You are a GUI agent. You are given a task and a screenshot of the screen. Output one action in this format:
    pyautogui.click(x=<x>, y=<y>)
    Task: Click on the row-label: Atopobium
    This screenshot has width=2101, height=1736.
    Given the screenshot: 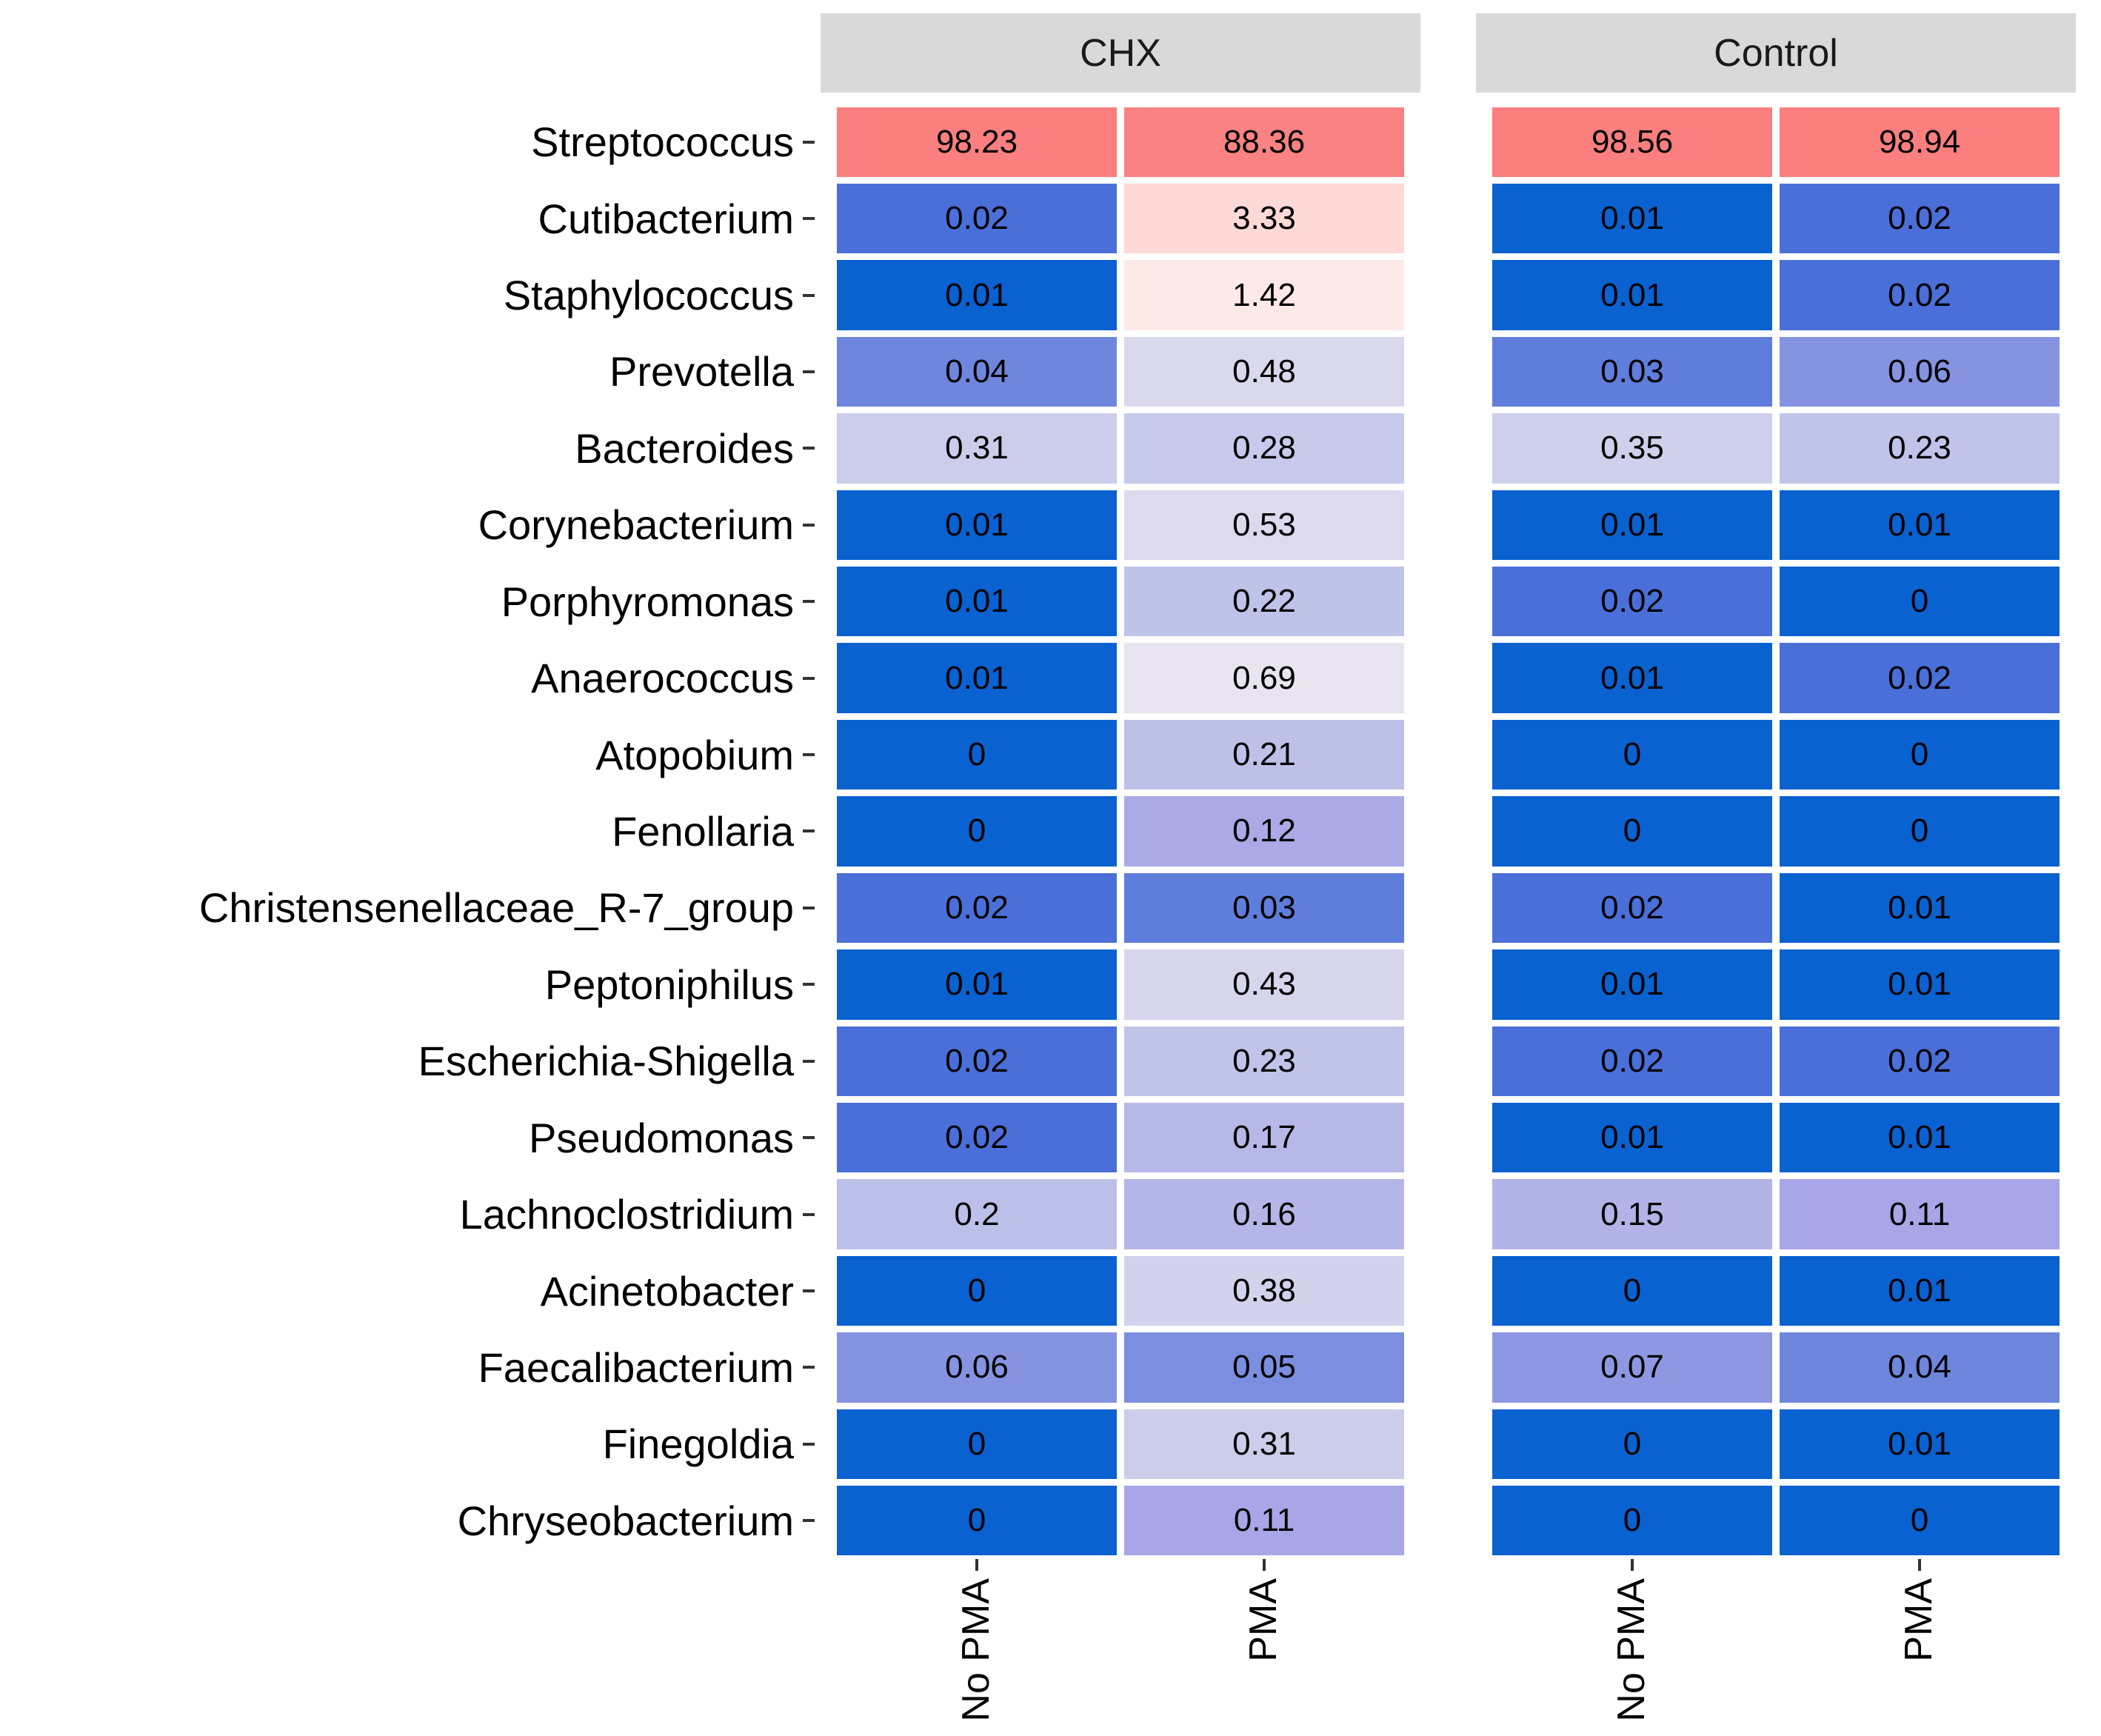 What is the action you would take?
    pyautogui.click(x=694, y=755)
    